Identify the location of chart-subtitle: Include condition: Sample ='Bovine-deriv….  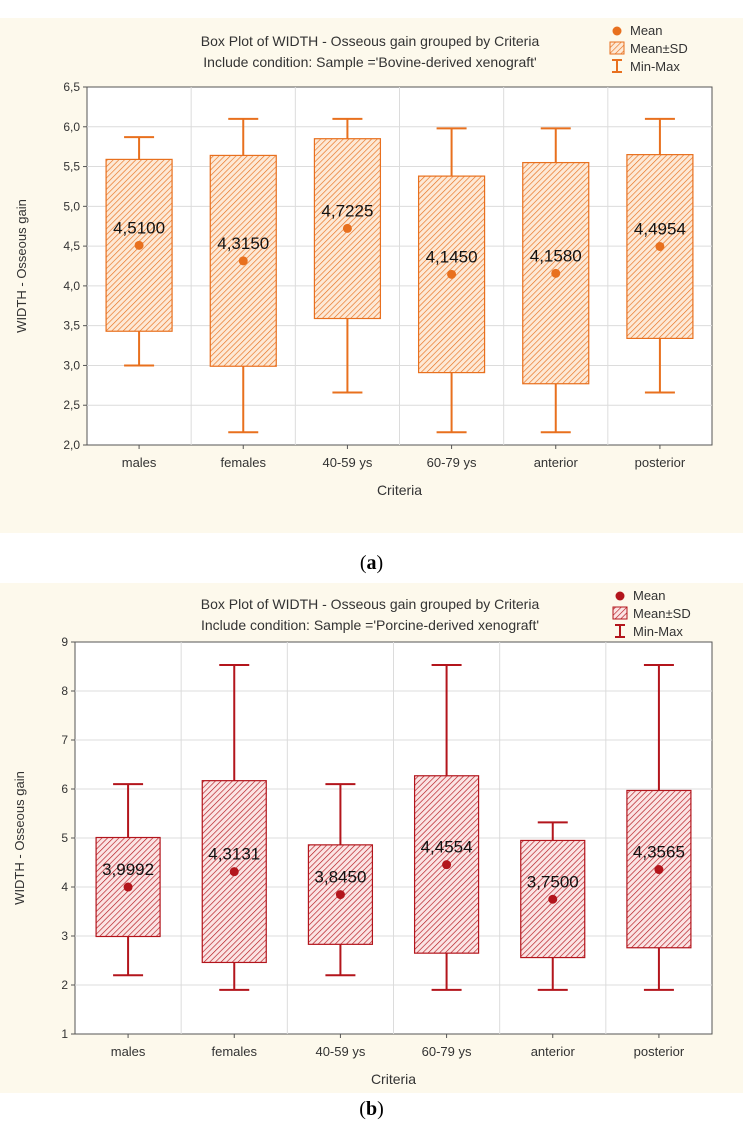
(369, 62).